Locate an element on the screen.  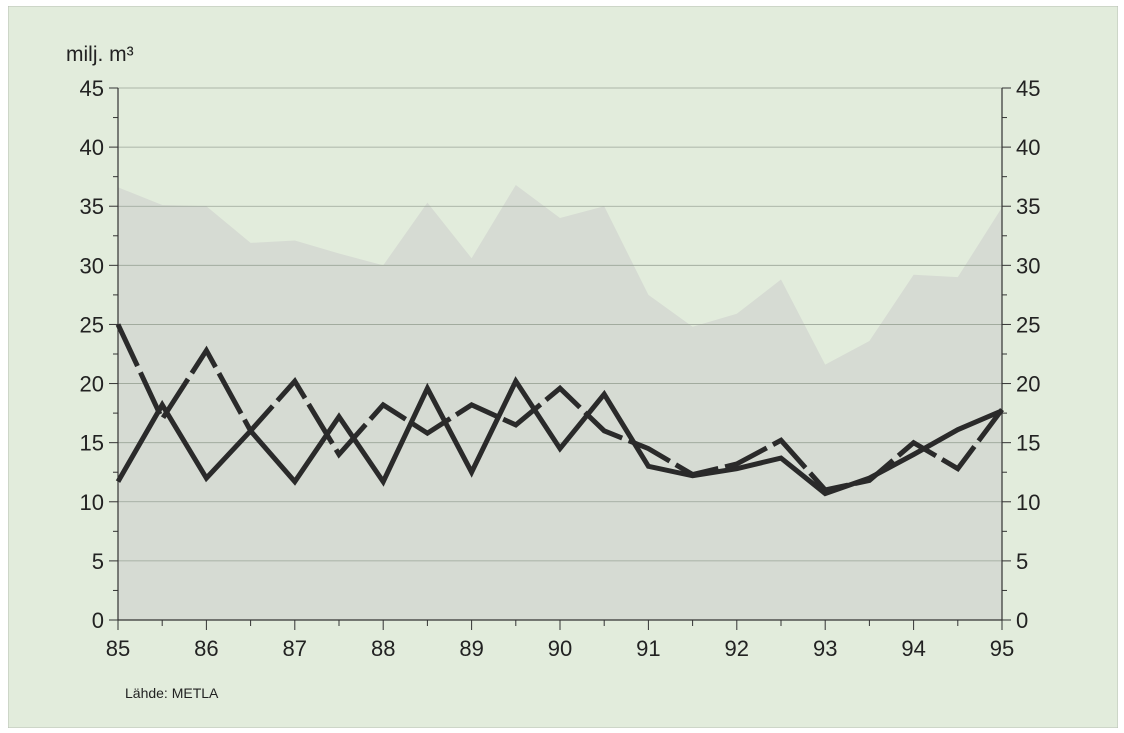
y-tick-label-right: 40 is located at coordinates (1028, 147).